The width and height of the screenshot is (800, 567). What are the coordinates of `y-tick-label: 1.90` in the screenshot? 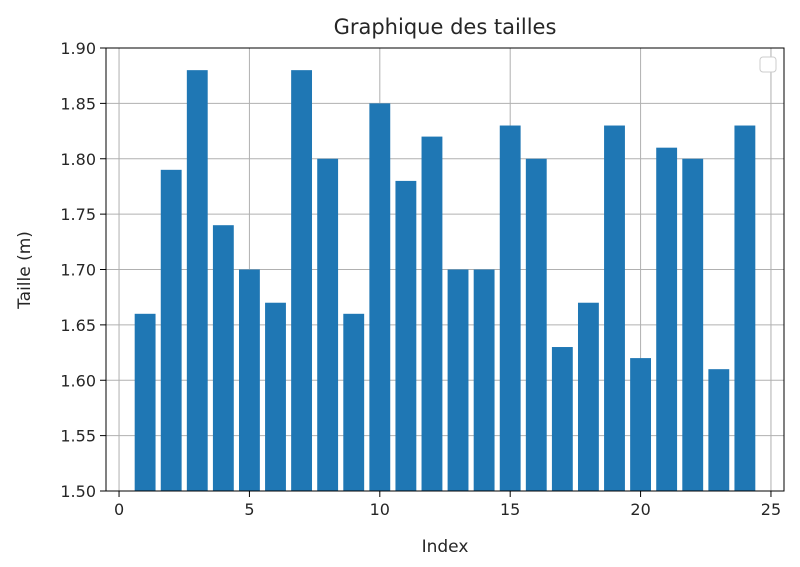 It's located at (78, 48).